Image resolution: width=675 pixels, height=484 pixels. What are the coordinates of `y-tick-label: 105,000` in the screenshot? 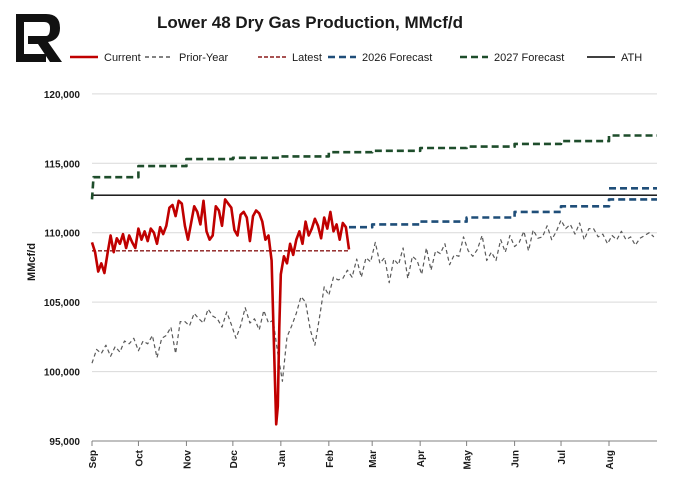 It's located at (62, 303).